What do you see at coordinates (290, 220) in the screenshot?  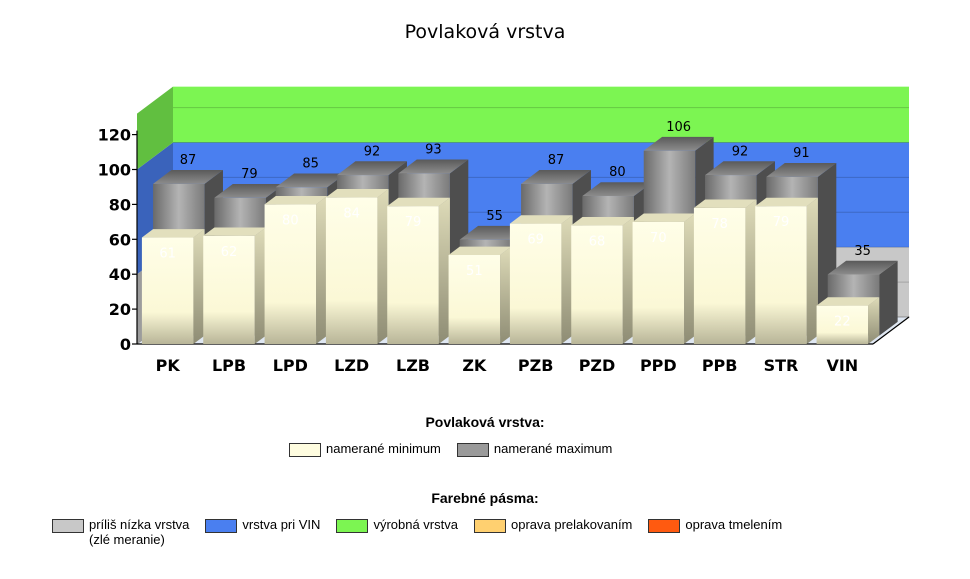 I see `bar-minimum-label: 80` at bounding box center [290, 220].